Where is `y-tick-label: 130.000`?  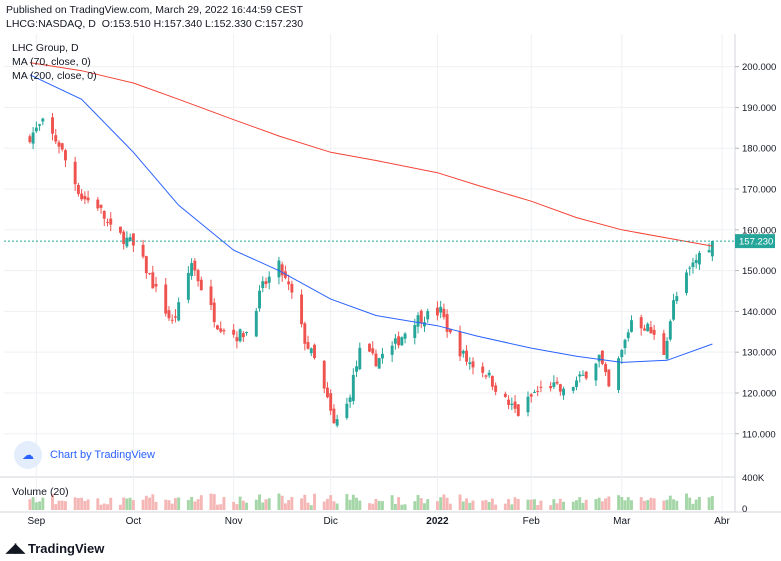
y-tick-label: 130.000 is located at coordinates (759, 353).